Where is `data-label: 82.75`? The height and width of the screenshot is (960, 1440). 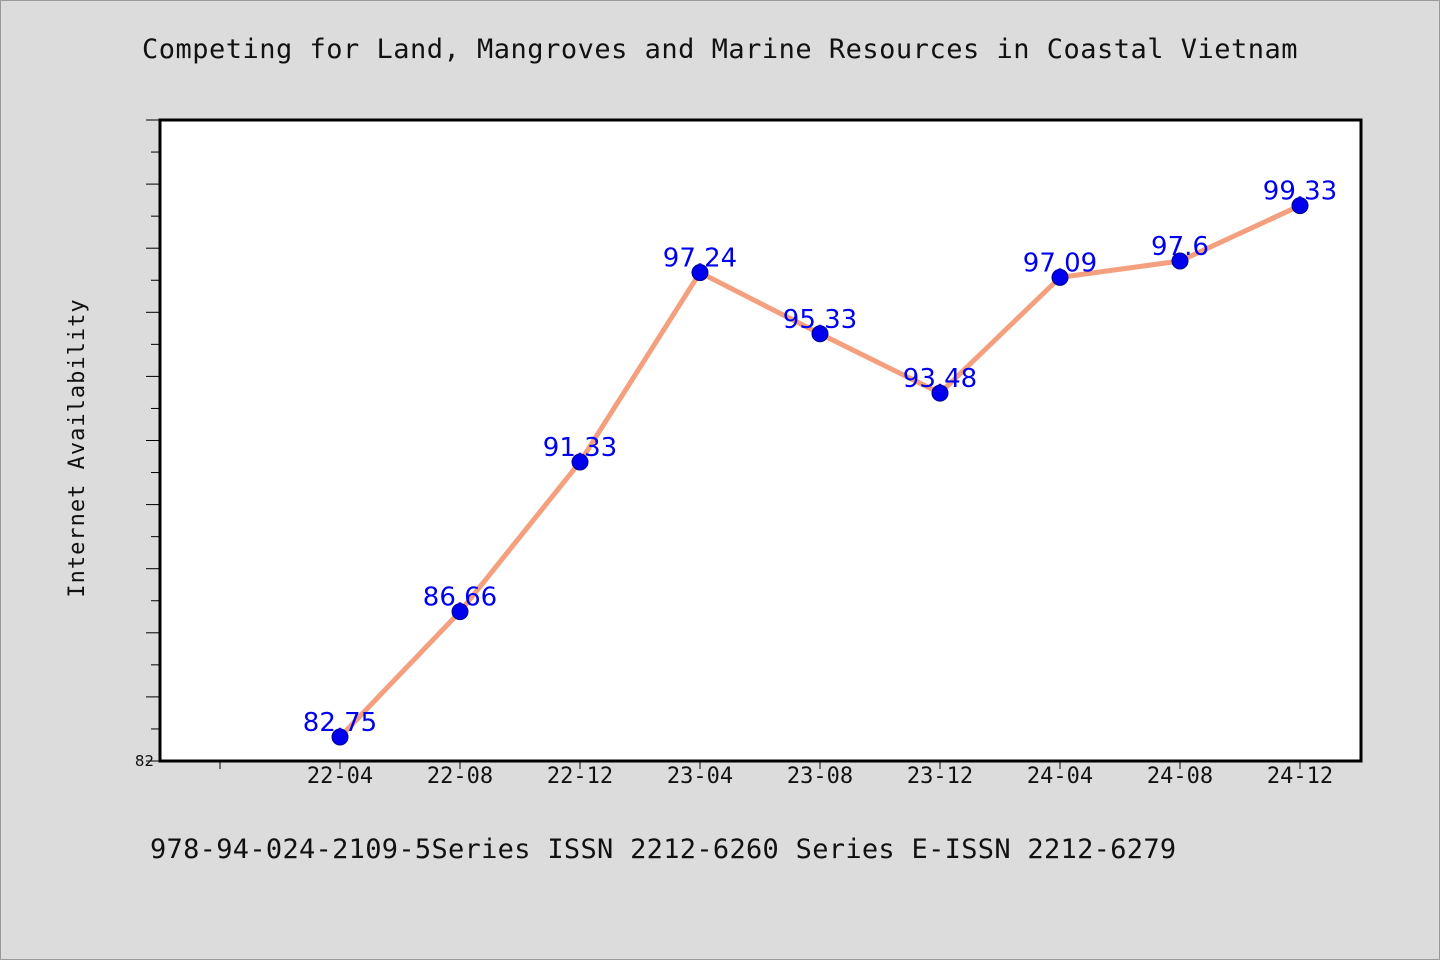
data-label: 82.75 is located at coordinates (340, 723).